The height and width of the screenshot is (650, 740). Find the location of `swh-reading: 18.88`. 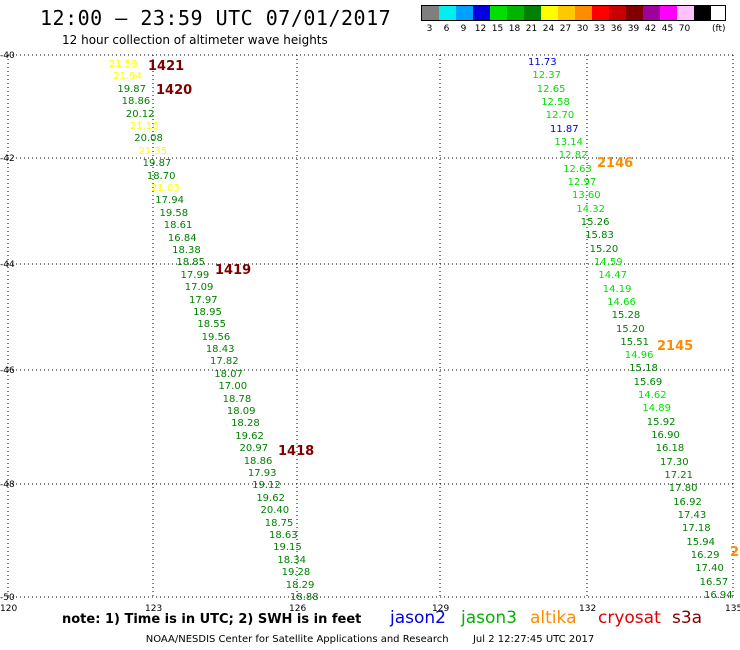

swh-reading: 18.88 is located at coordinates (304, 597).